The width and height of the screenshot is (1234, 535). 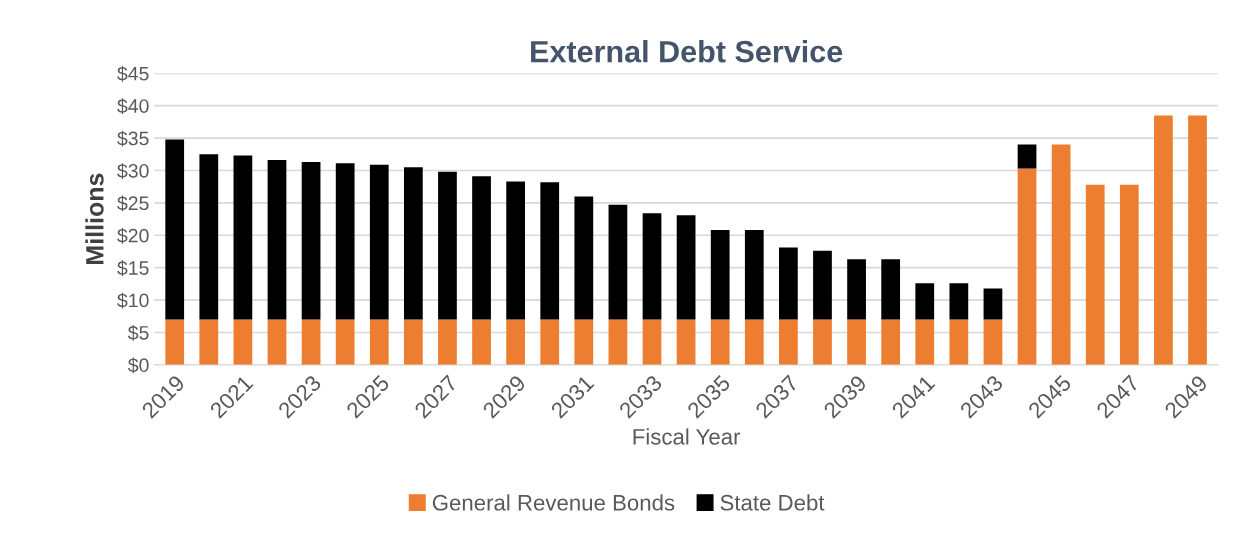 What do you see at coordinates (133, 73) in the screenshot?
I see `y-tick-label: $45` at bounding box center [133, 73].